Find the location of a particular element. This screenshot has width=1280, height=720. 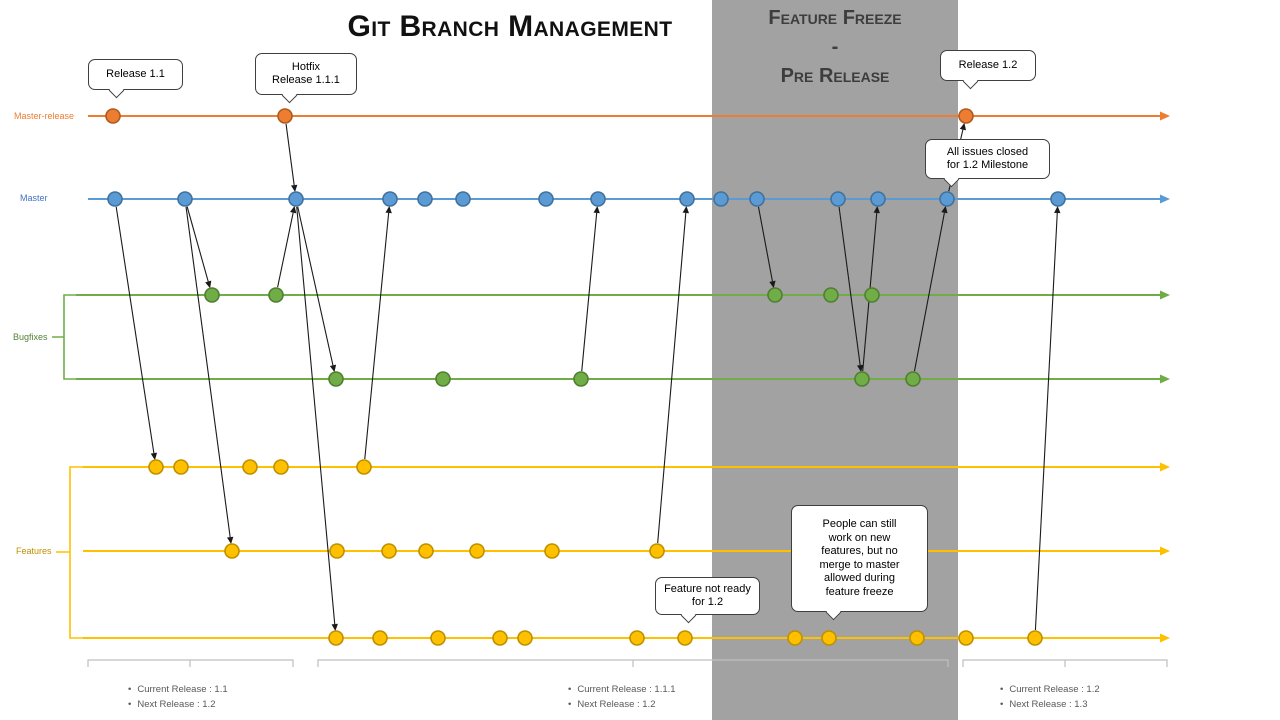

group-bracket-bugfixes is located at coordinates (64, 337).